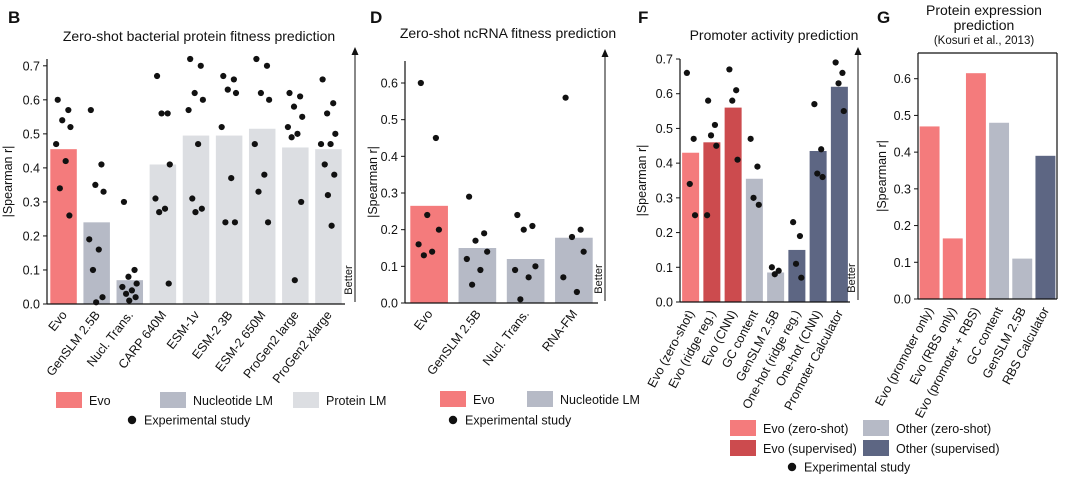 This screenshot has height=484, width=1080. Describe the element at coordinates (100, 401) in the screenshot. I see `legend-label-b-evo: Evo` at that location.